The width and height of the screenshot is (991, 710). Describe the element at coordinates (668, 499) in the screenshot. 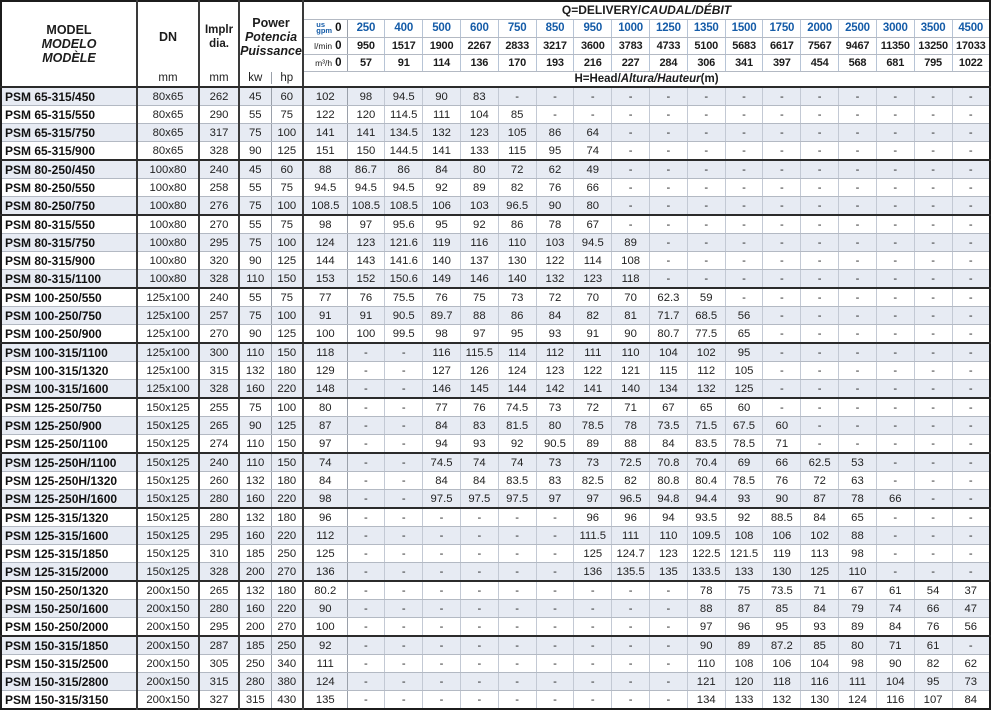

I see `head-value-cell: 94.8` at that location.